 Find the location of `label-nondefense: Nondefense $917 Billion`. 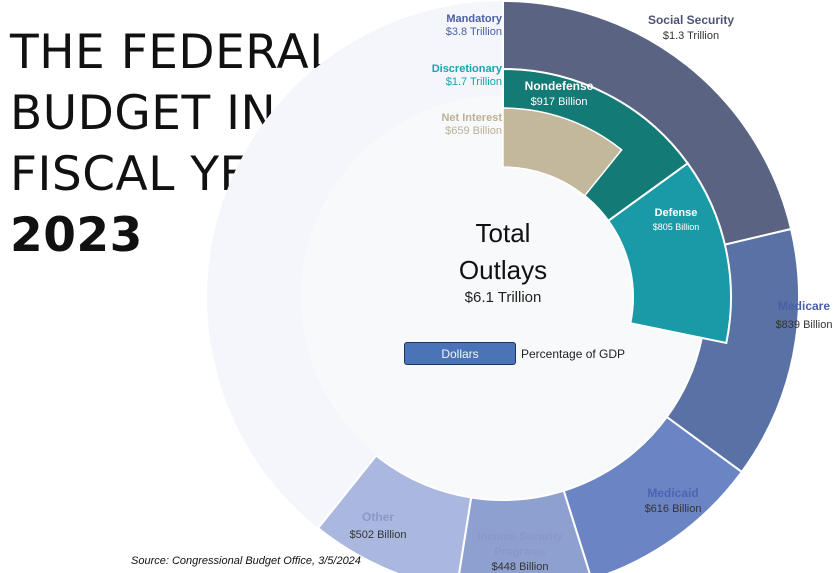

label-nondefense: Nondefense $917 Billion is located at coordinates (559, 93).